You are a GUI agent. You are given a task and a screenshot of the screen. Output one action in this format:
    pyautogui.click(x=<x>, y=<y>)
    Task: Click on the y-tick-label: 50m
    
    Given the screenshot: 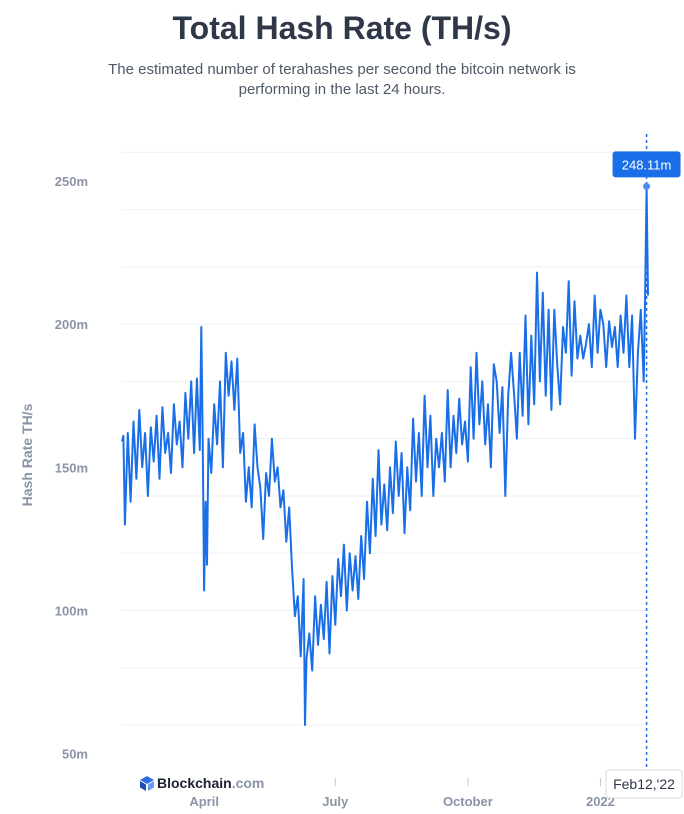 What is the action you would take?
    pyautogui.click(x=75, y=754)
    